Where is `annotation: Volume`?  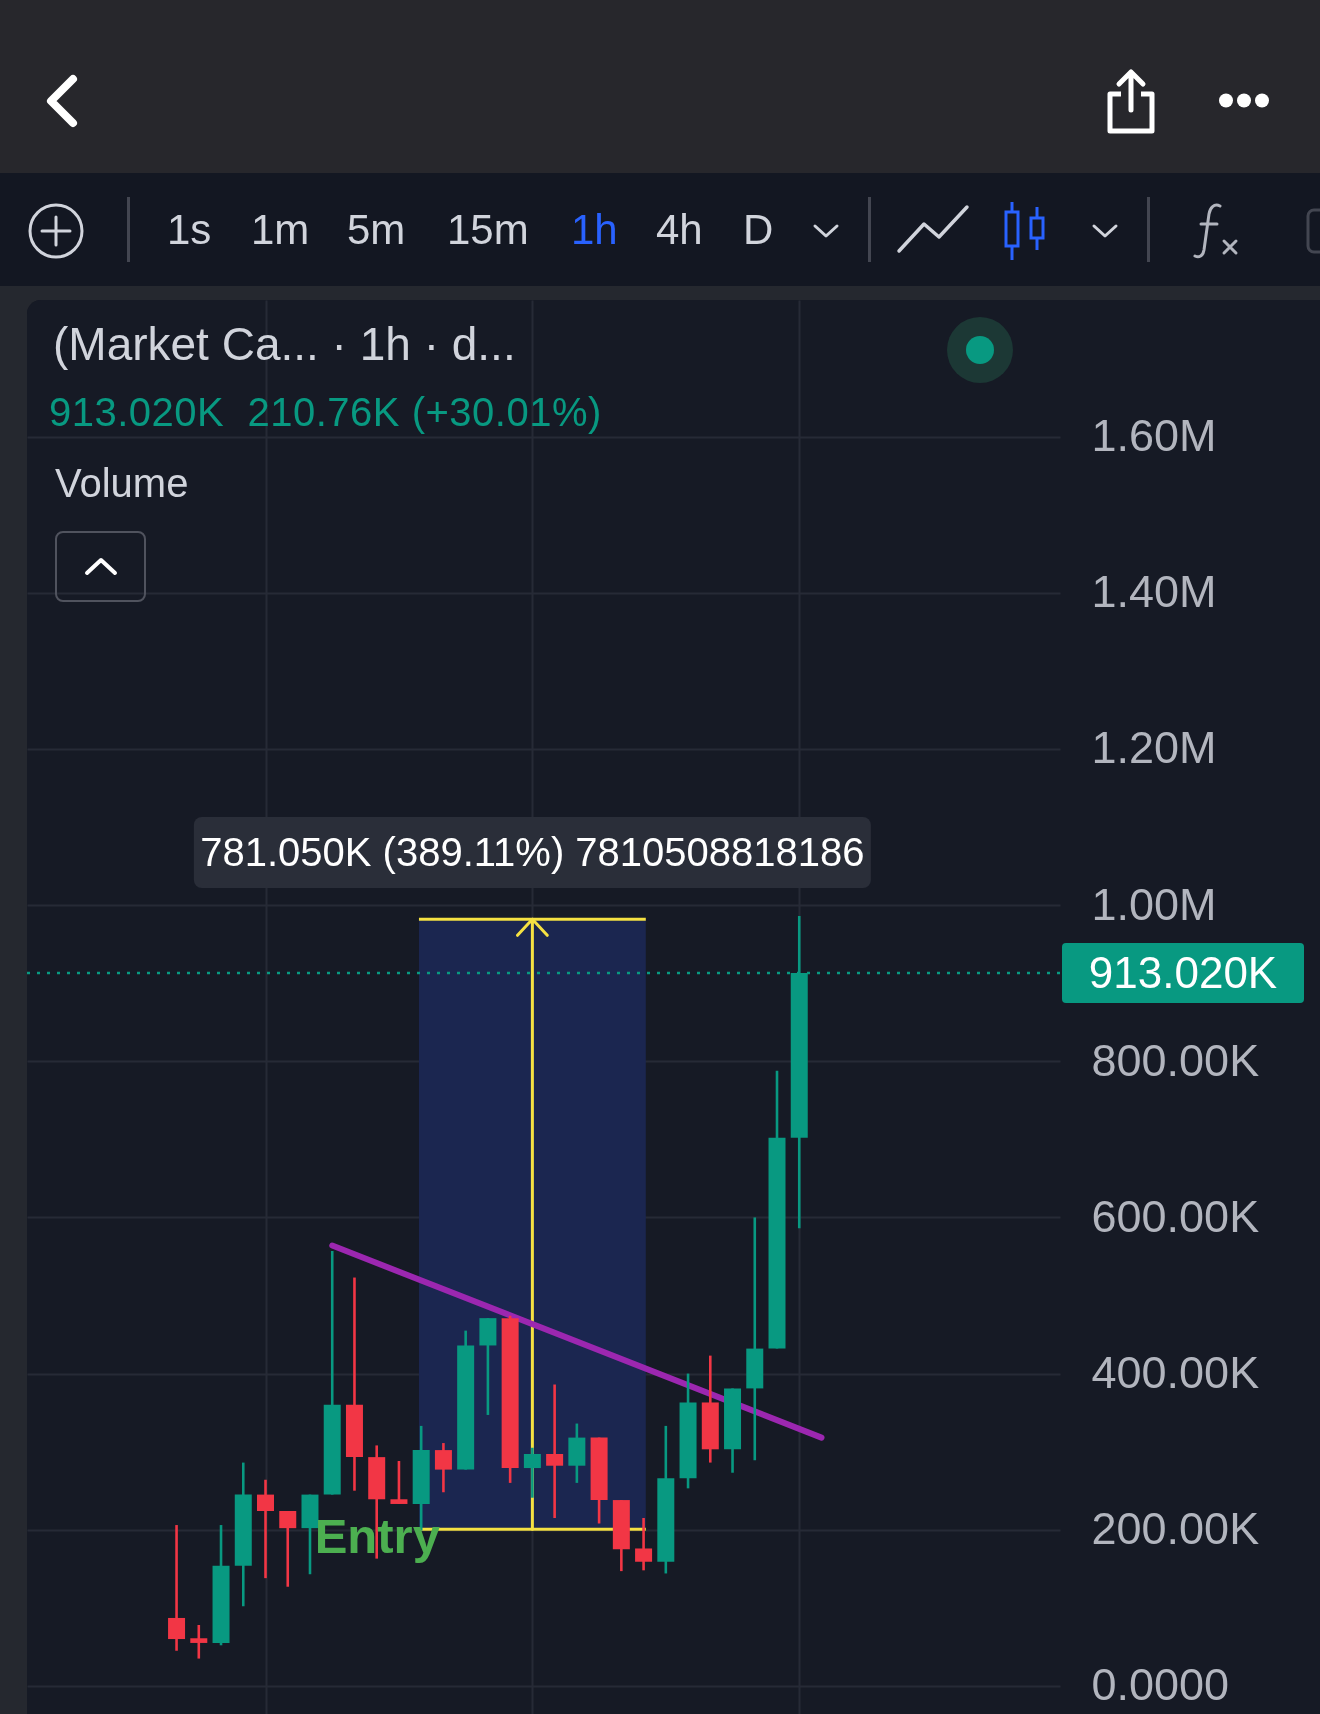
annotation: Volume is located at coordinates (122, 483).